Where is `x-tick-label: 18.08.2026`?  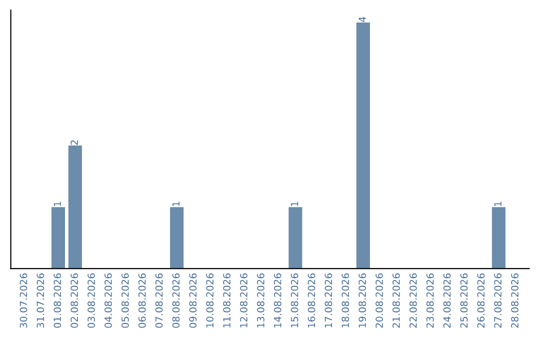 x-tick-label: 18.08.2026 is located at coordinates (346, 300).